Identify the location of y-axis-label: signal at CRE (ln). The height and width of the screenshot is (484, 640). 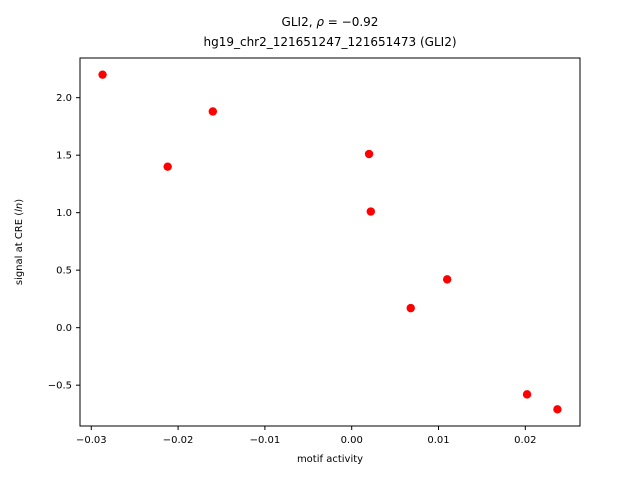
(19, 242).